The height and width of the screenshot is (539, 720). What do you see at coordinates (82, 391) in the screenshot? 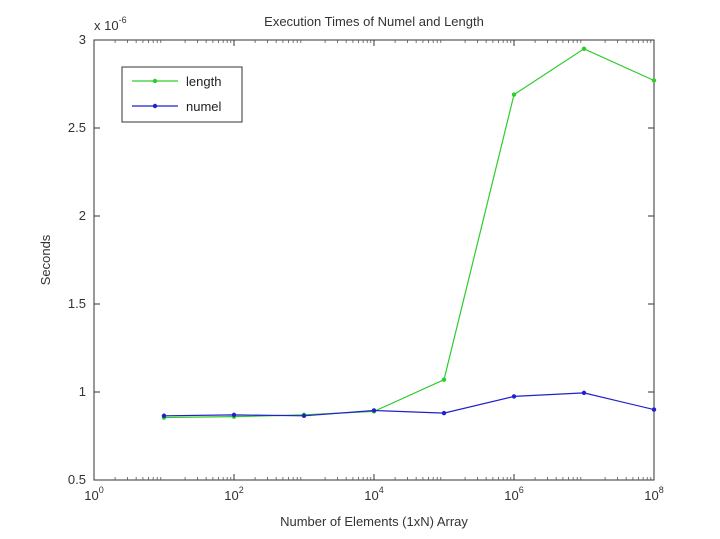
I see `y-tick-label: 1` at bounding box center [82, 391].